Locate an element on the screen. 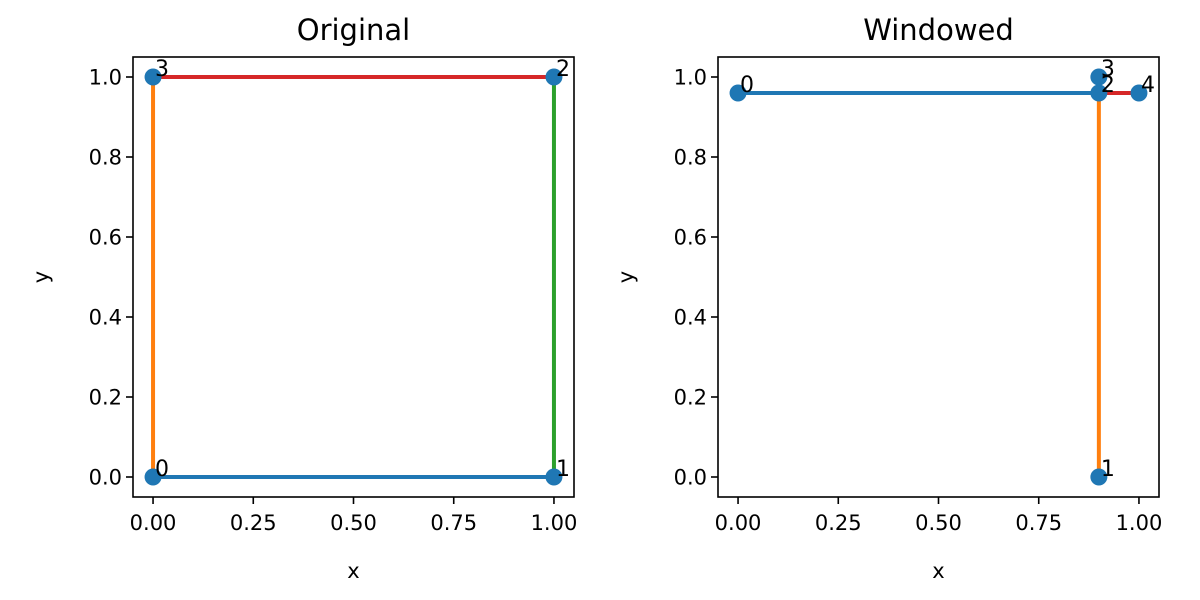 The image size is (1200, 600). point-label-4: 4 is located at coordinates (1148, 85).